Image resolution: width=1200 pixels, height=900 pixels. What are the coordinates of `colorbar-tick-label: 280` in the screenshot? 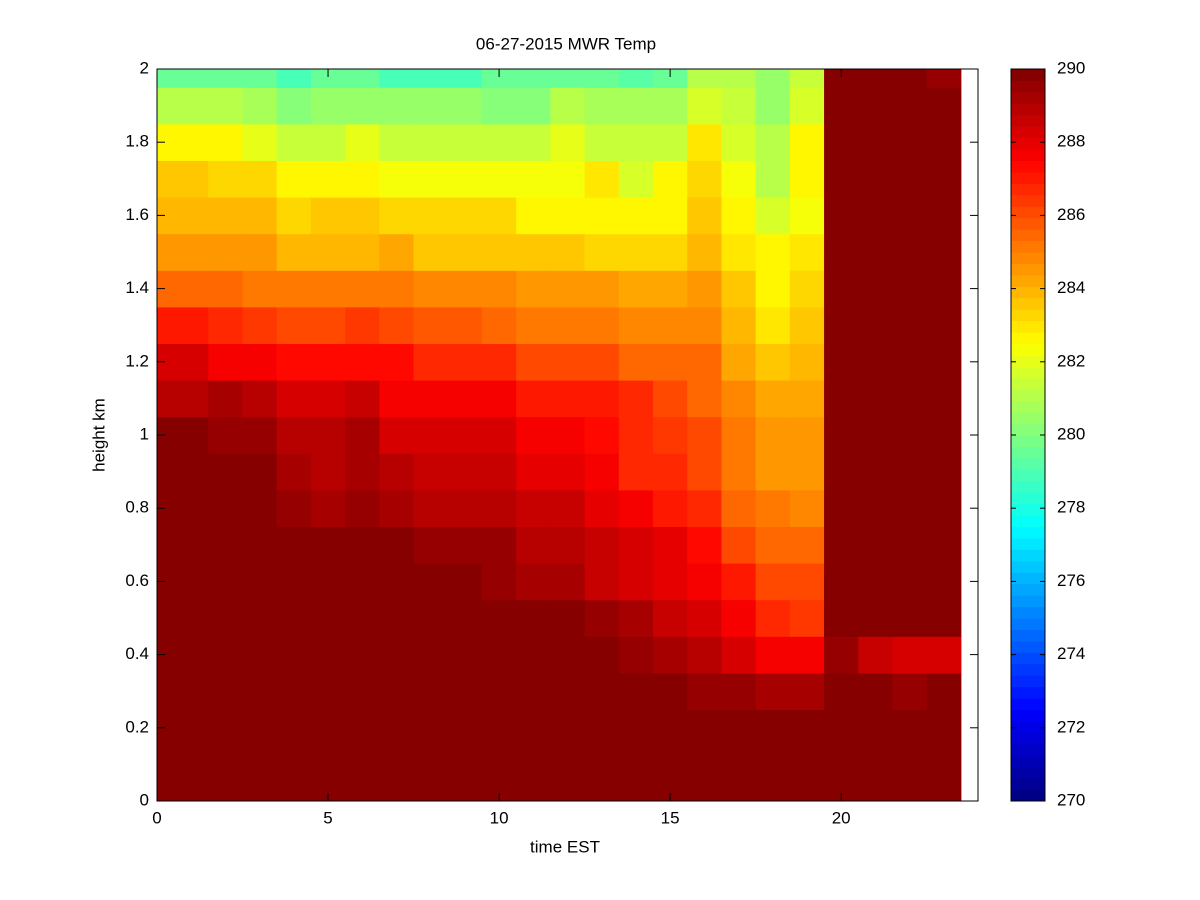 It's located at (1071, 433).